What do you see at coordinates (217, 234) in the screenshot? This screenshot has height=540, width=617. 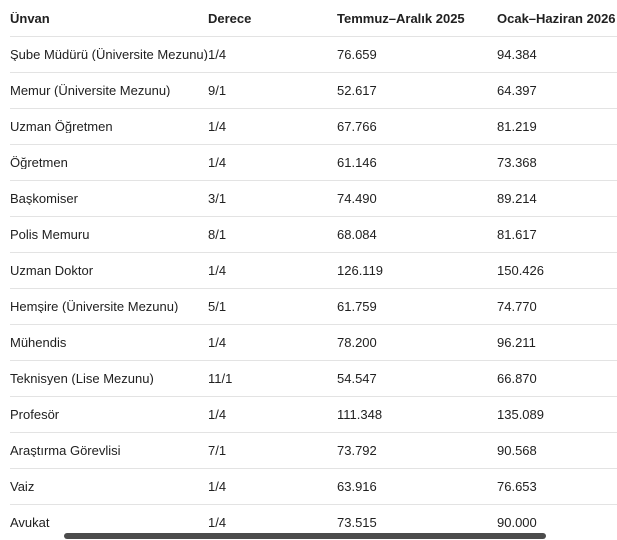 I see `cell-derece: 8/1` at bounding box center [217, 234].